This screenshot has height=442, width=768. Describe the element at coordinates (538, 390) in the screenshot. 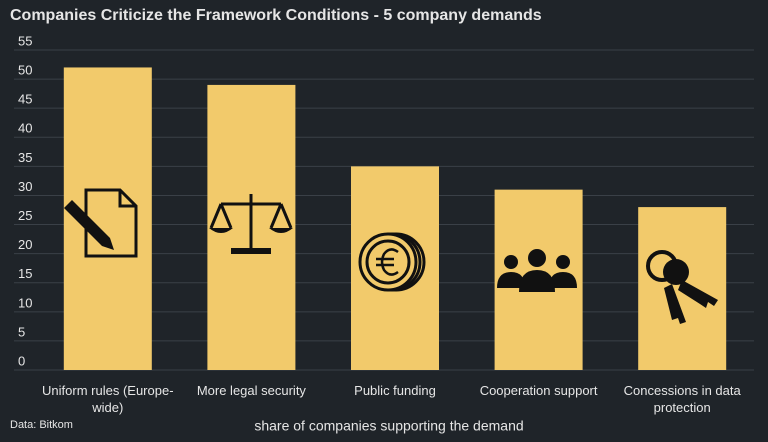

I see `x-tick-label: Cooperation support` at that location.